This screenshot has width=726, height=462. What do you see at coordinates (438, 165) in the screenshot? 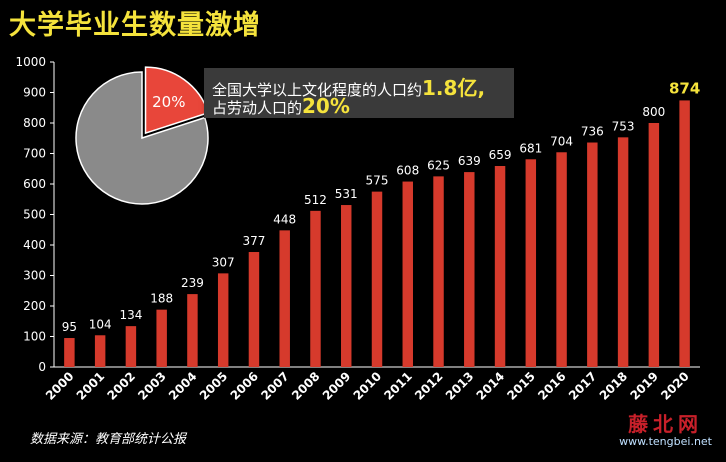
I see `bar-value-label: 625` at bounding box center [438, 165].